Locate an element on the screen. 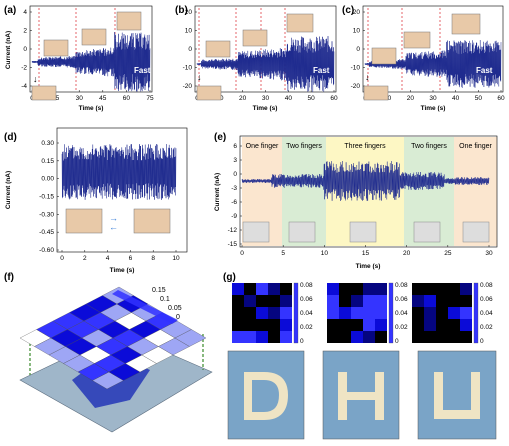 The image size is (509, 446). y-tick-label: -15 is located at coordinates (233, 244).